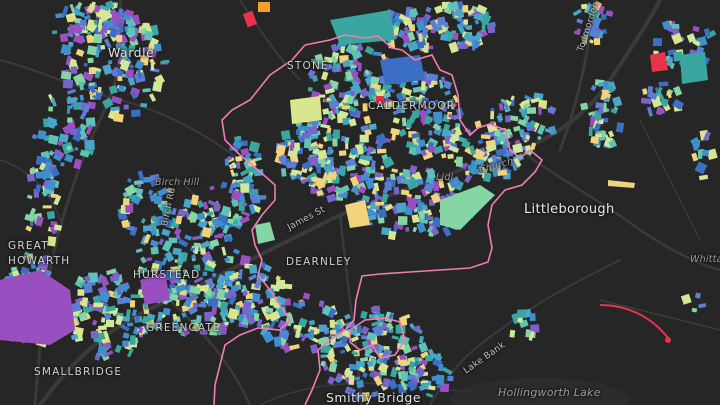 The width and height of the screenshot is (720, 405). What do you see at coordinates (705, 259) in the screenshot?
I see `place-label-whittaker: Whitta` at bounding box center [705, 259].